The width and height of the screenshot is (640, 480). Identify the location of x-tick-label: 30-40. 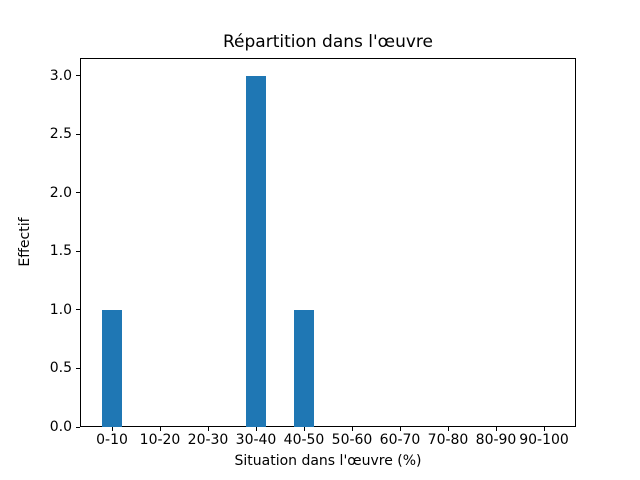
(256, 440).